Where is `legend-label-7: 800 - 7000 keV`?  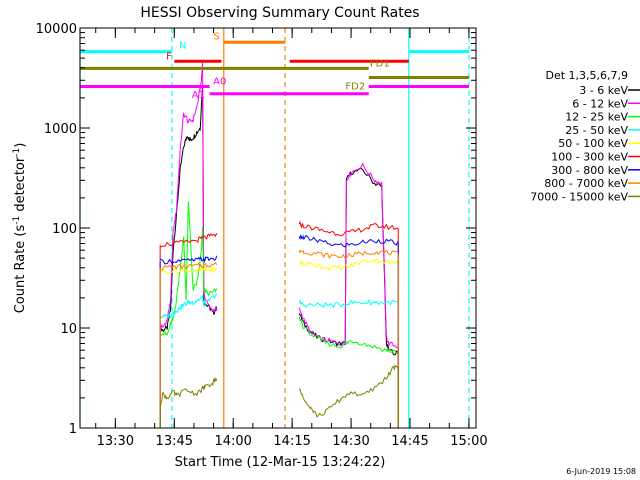 legend-label-7: 800 - 7000 keV is located at coordinates (586, 183).